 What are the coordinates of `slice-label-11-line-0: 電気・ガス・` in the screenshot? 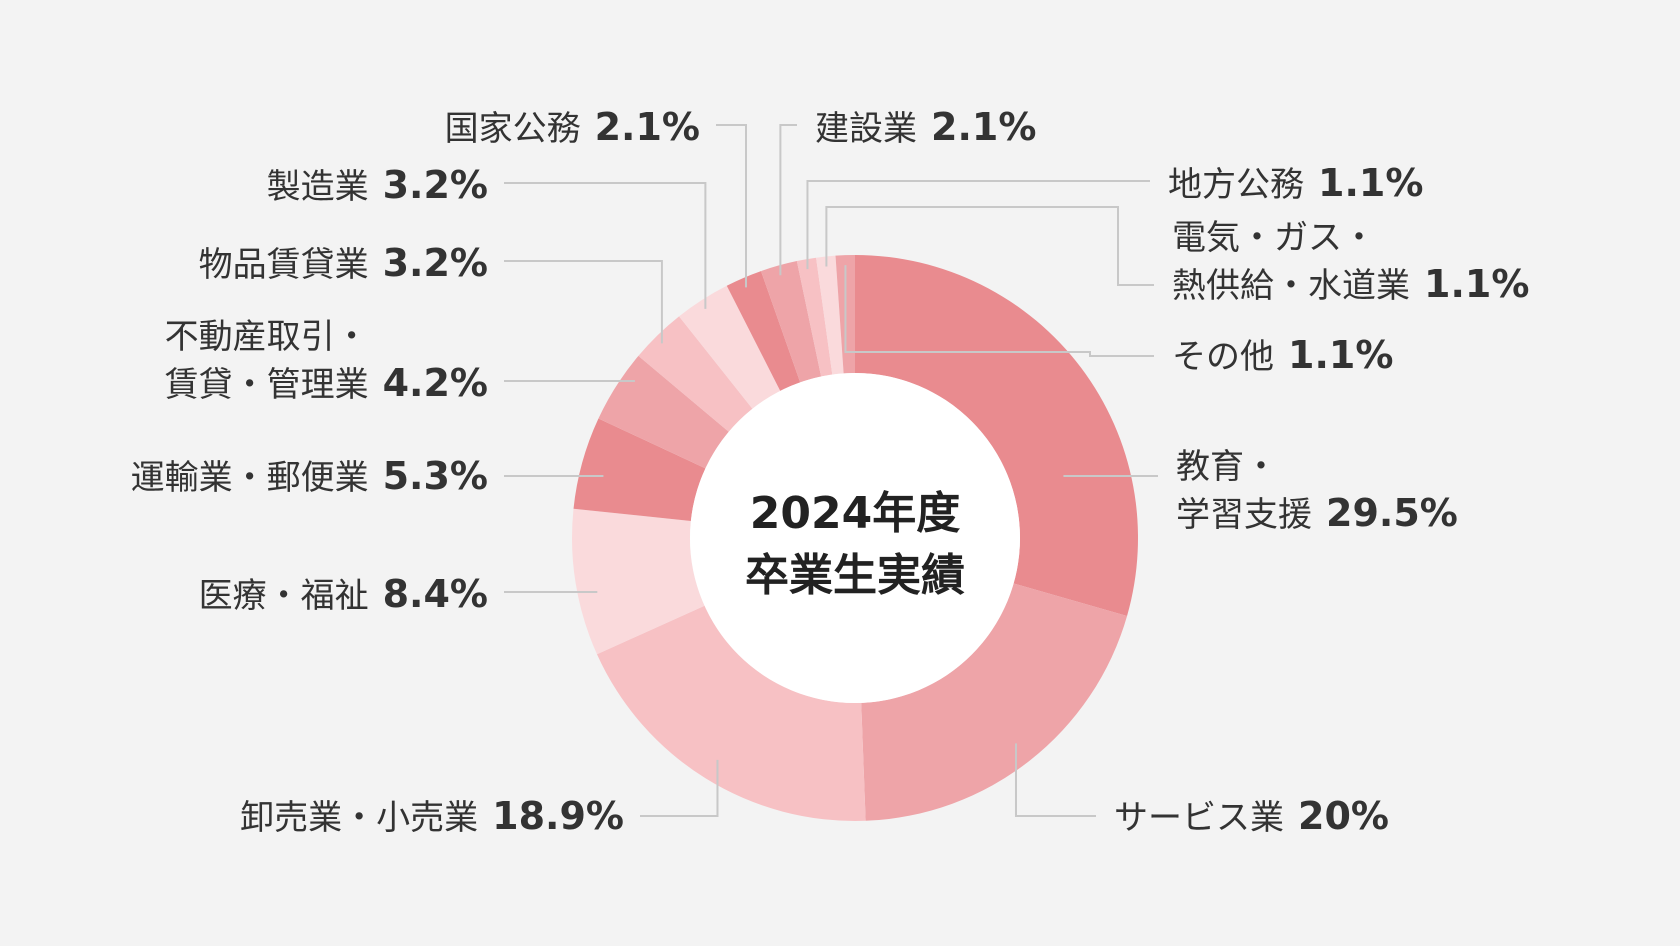 It's located at (1274, 238).